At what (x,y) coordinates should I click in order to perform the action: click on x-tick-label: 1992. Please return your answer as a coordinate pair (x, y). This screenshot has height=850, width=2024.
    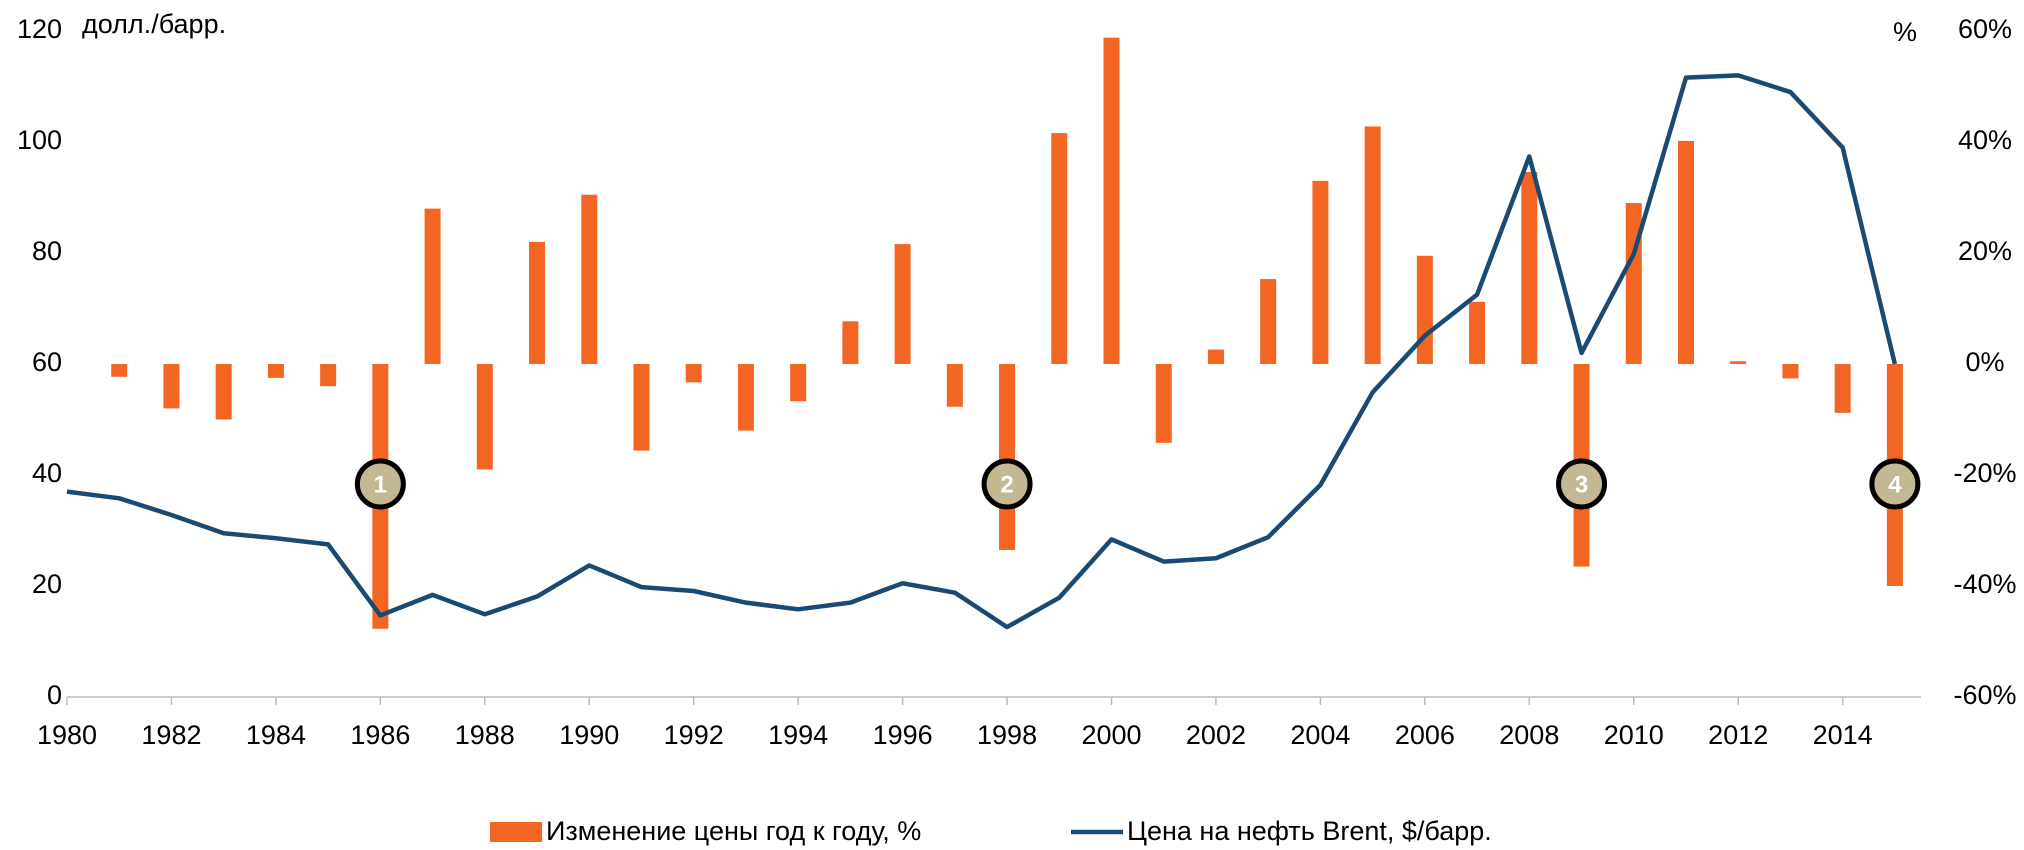
    Looking at the image, I should click on (694, 735).